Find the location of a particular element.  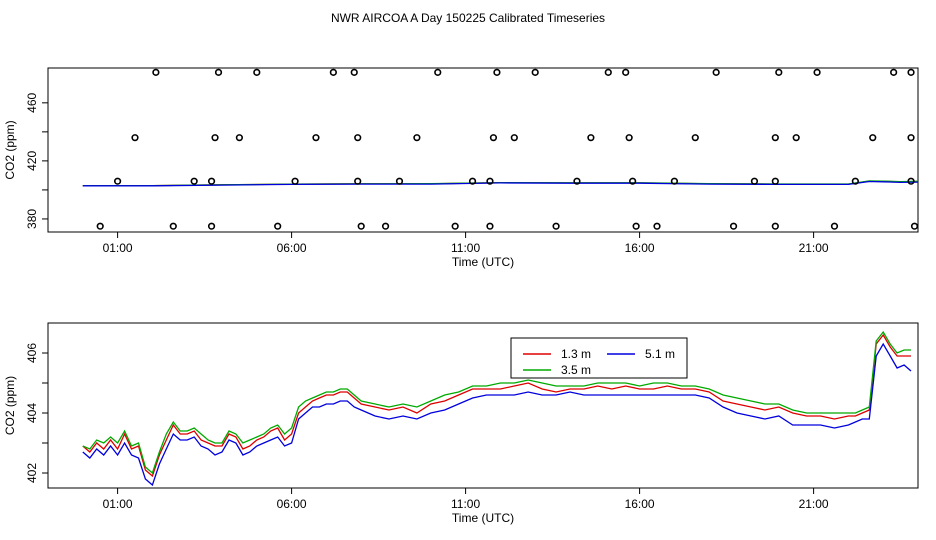

y-tick-label: 406 is located at coordinates (32, 353).